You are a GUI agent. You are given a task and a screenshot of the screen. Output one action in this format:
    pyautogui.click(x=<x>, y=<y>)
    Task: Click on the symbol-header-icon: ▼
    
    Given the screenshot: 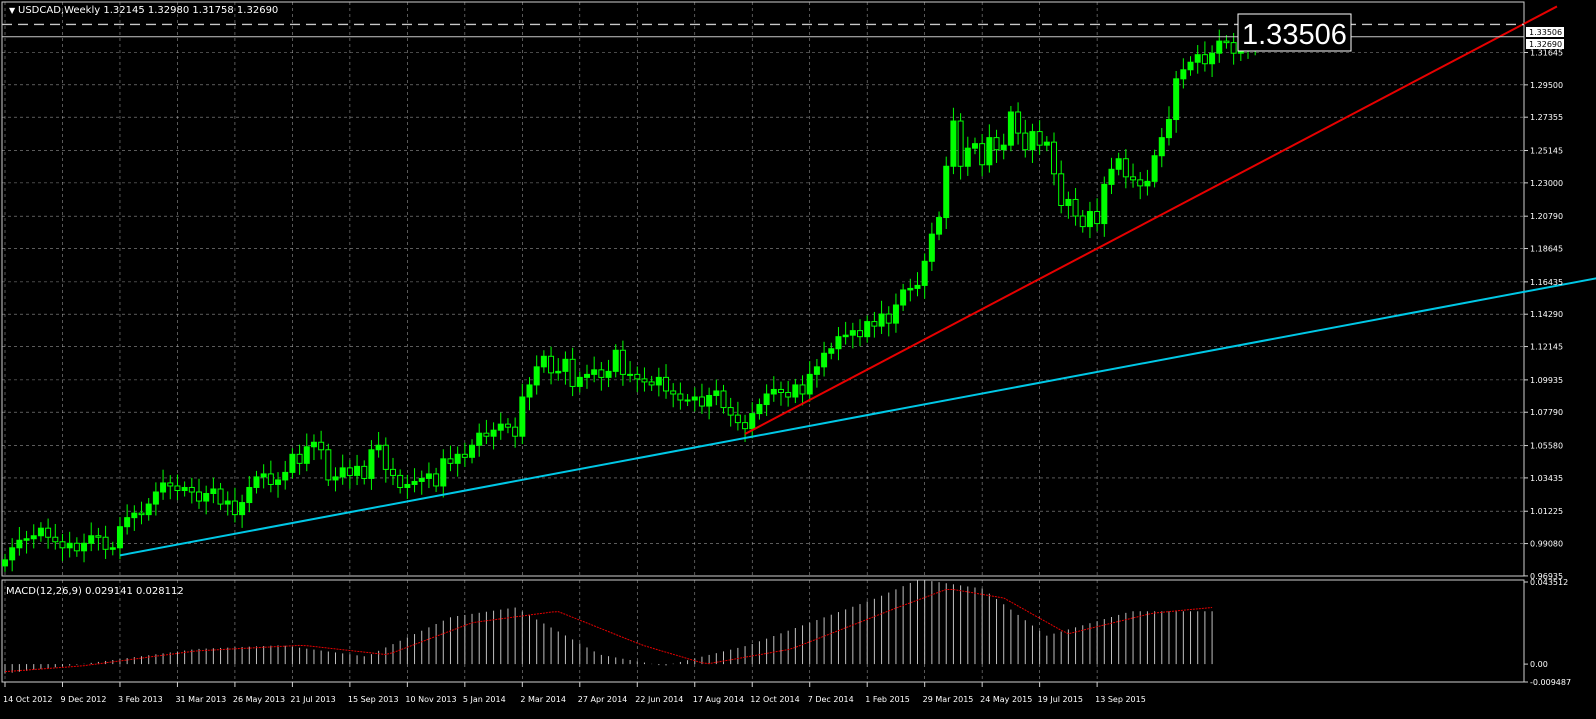 What is the action you would take?
    pyautogui.click(x=12, y=10)
    